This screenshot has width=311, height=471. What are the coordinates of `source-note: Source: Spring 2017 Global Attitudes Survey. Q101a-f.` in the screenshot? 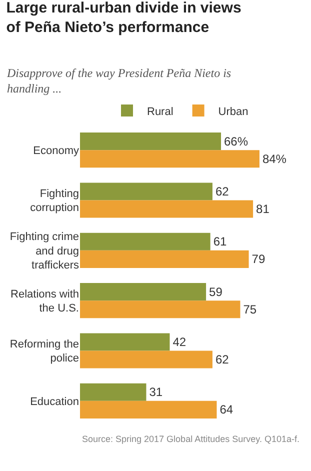 It's located at (191, 439).